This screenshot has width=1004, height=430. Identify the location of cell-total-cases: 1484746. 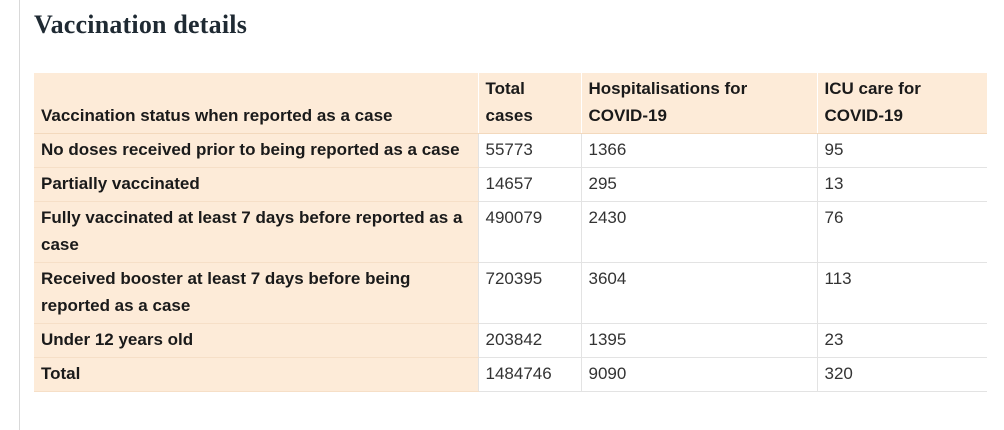
(529, 374).